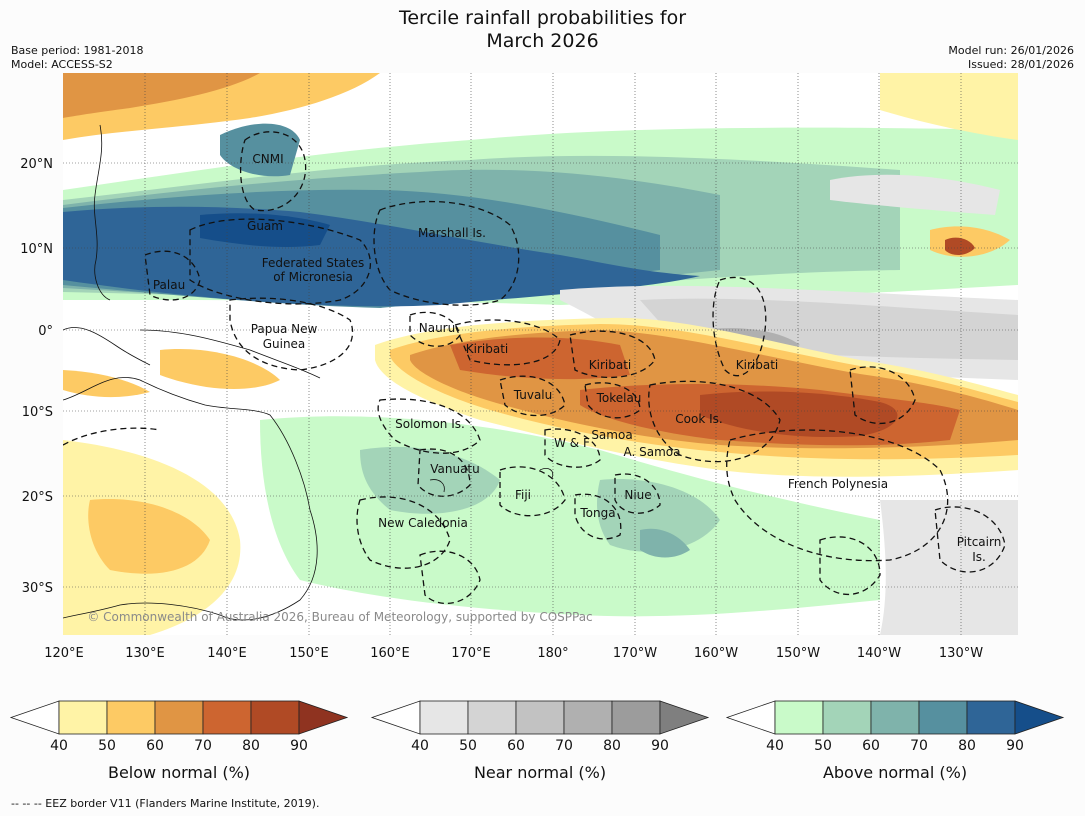 This screenshot has height=816, width=1085. What do you see at coordinates (637, 495) in the screenshot?
I see `label-niue: Niue` at bounding box center [637, 495].